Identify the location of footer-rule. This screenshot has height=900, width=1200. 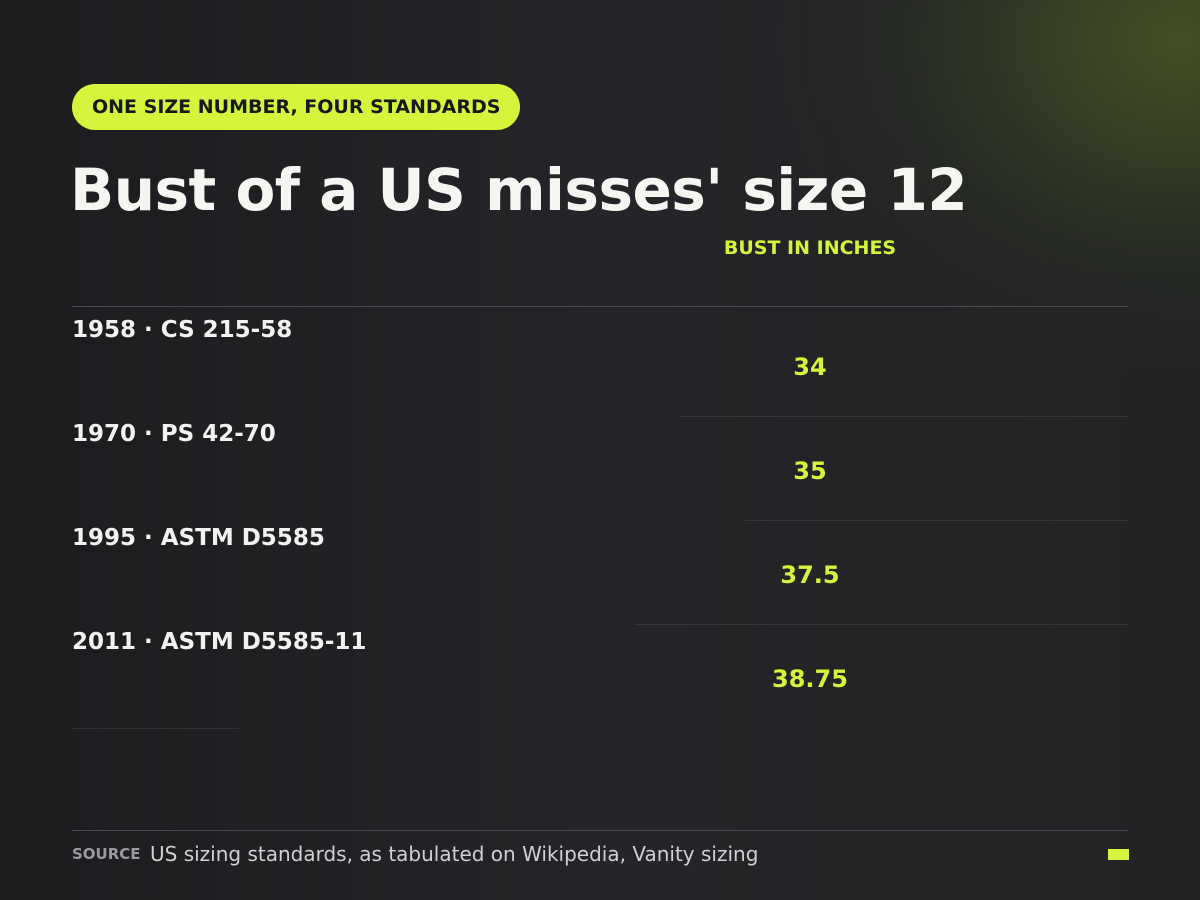
(600, 830).